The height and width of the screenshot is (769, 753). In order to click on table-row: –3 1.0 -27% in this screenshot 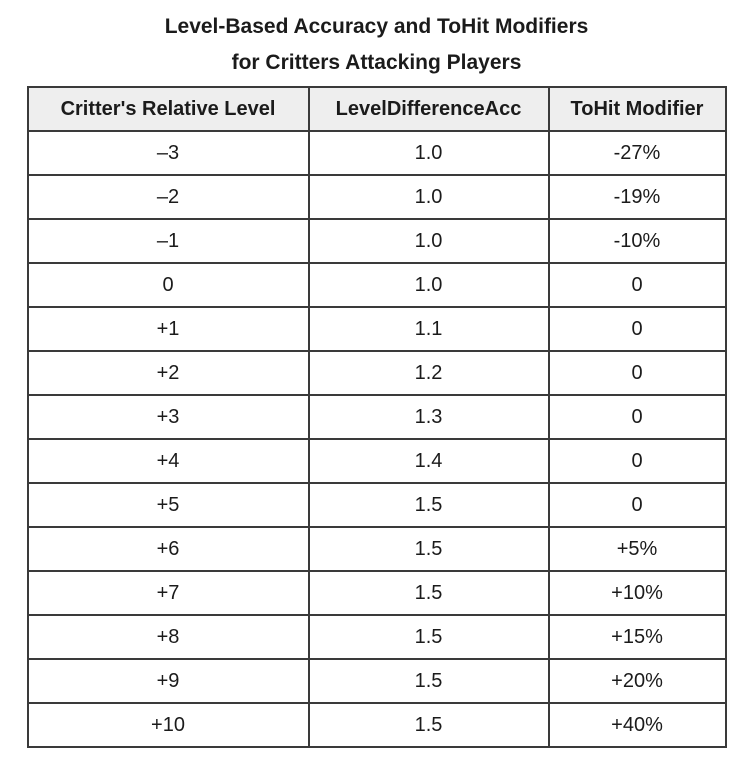, I will do `click(376, 153)`.